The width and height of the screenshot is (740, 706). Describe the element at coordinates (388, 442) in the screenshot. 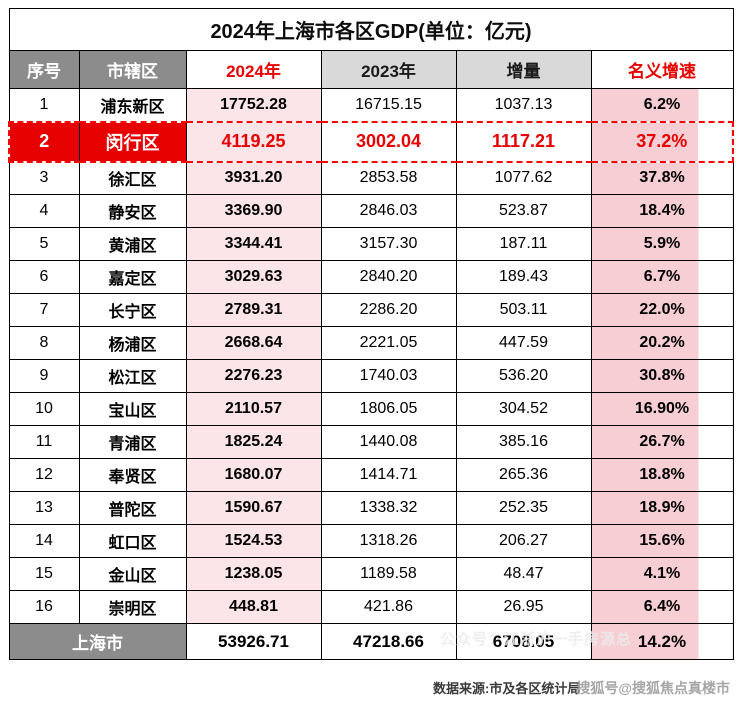

I see `gdp-2023-cell: 1440.08` at that location.